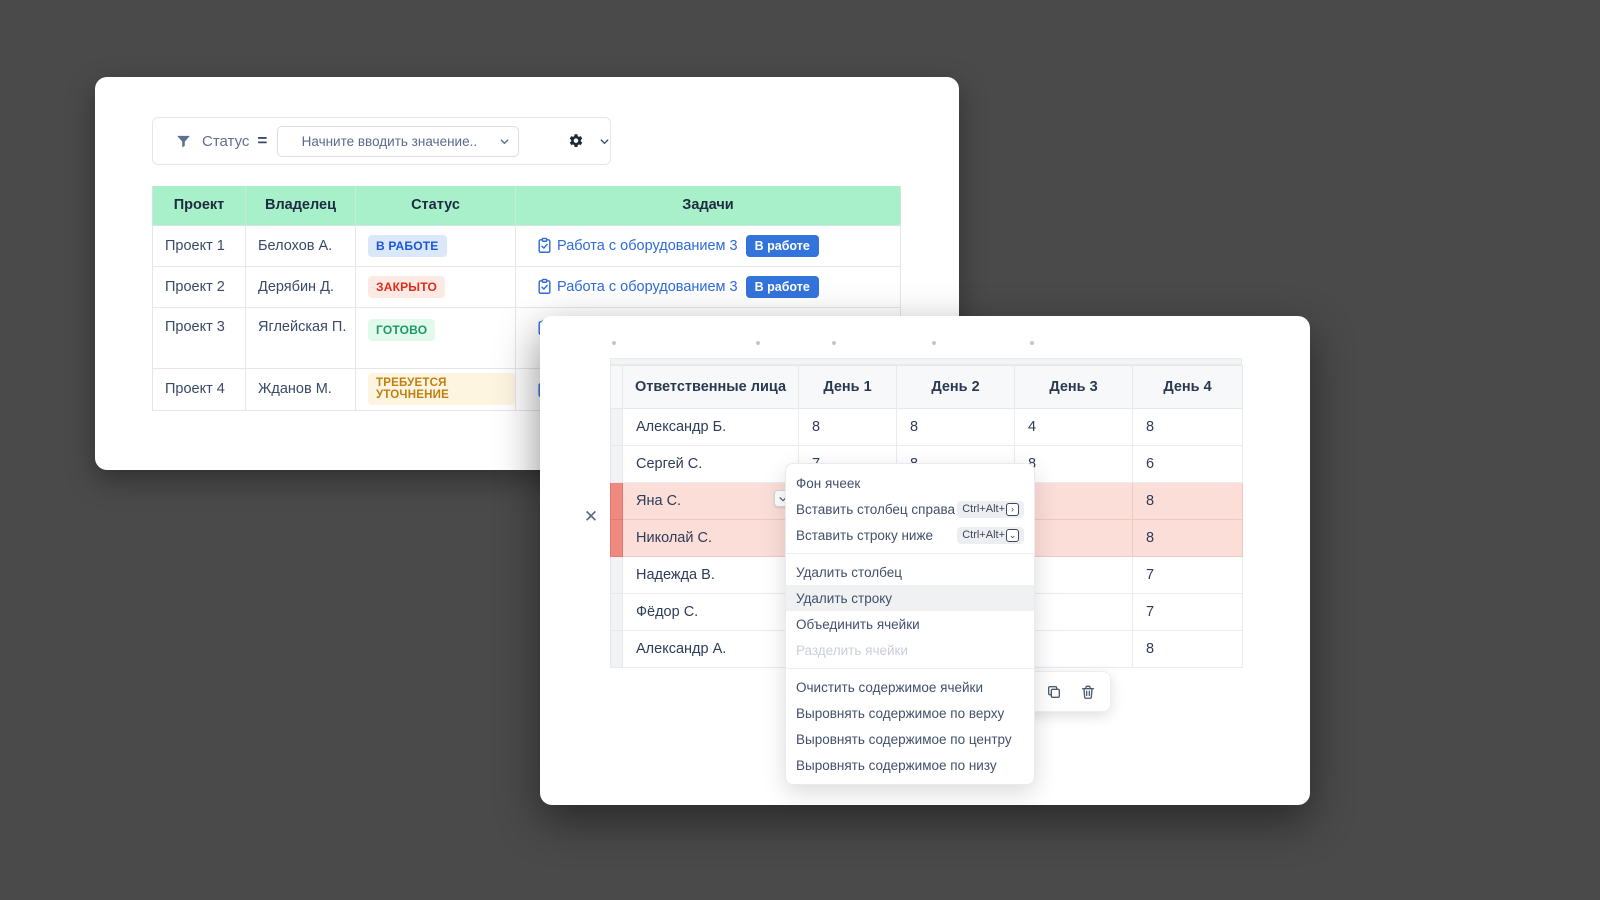 The width and height of the screenshot is (1600, 900). Describe the element at coordinates (910, 535) in the screenshot. I see `menu-item-insert-row-below: Вставить строку ниже Ctrl+Alt+ ⌄` at that location.